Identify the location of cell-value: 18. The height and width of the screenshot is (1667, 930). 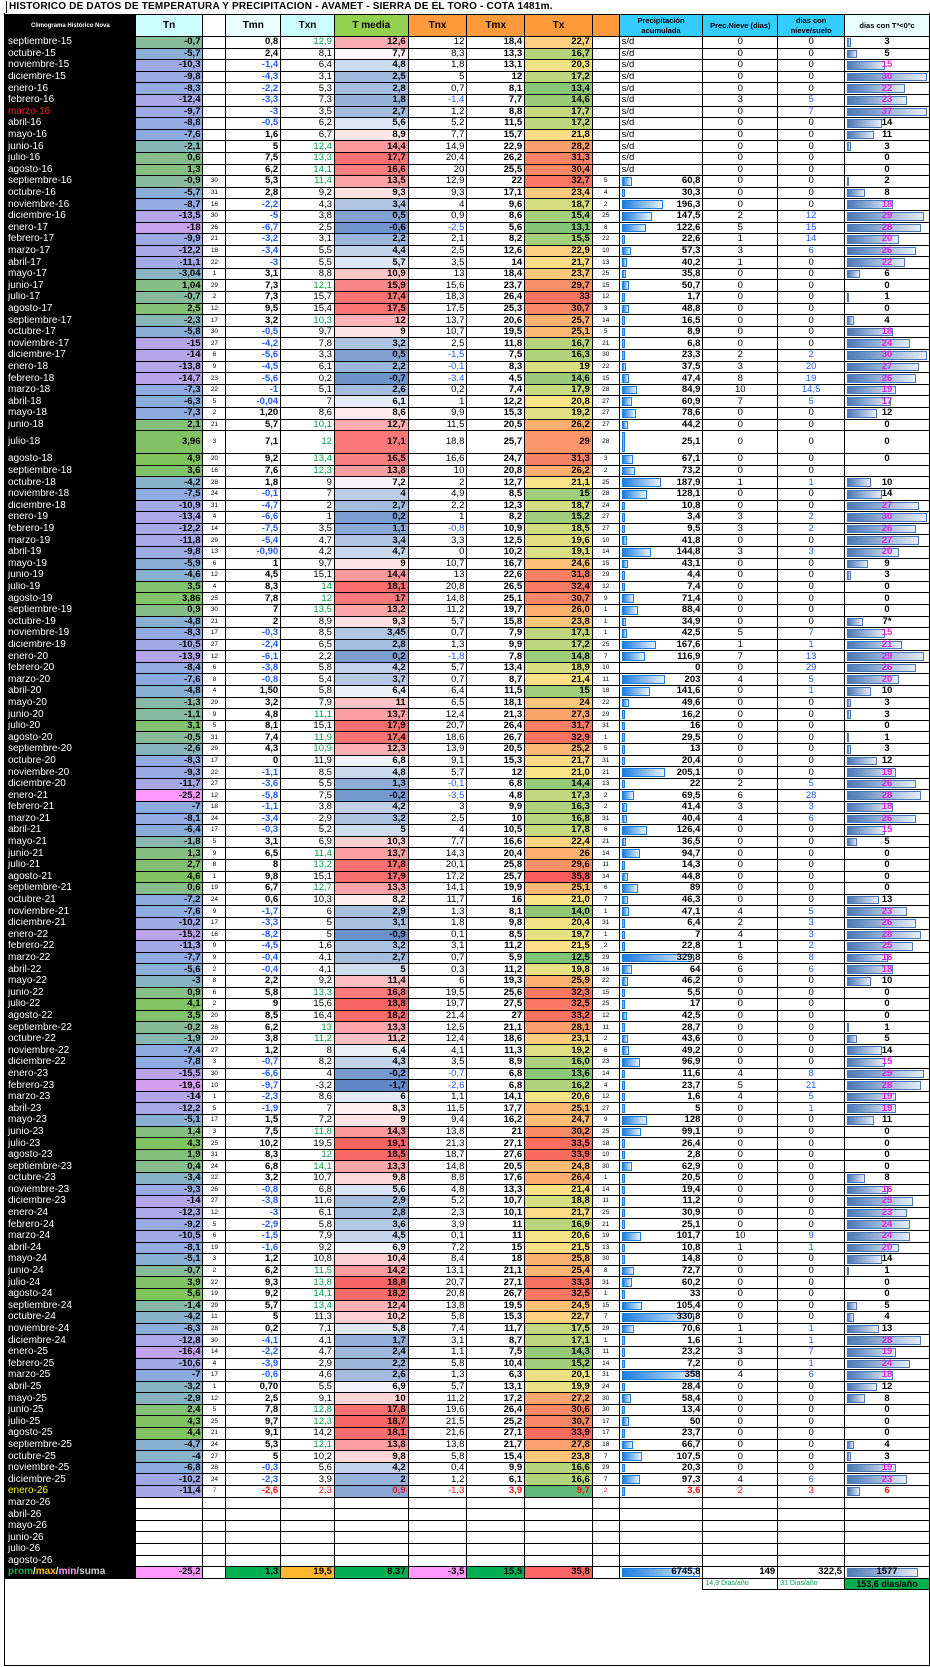
(887, 332).